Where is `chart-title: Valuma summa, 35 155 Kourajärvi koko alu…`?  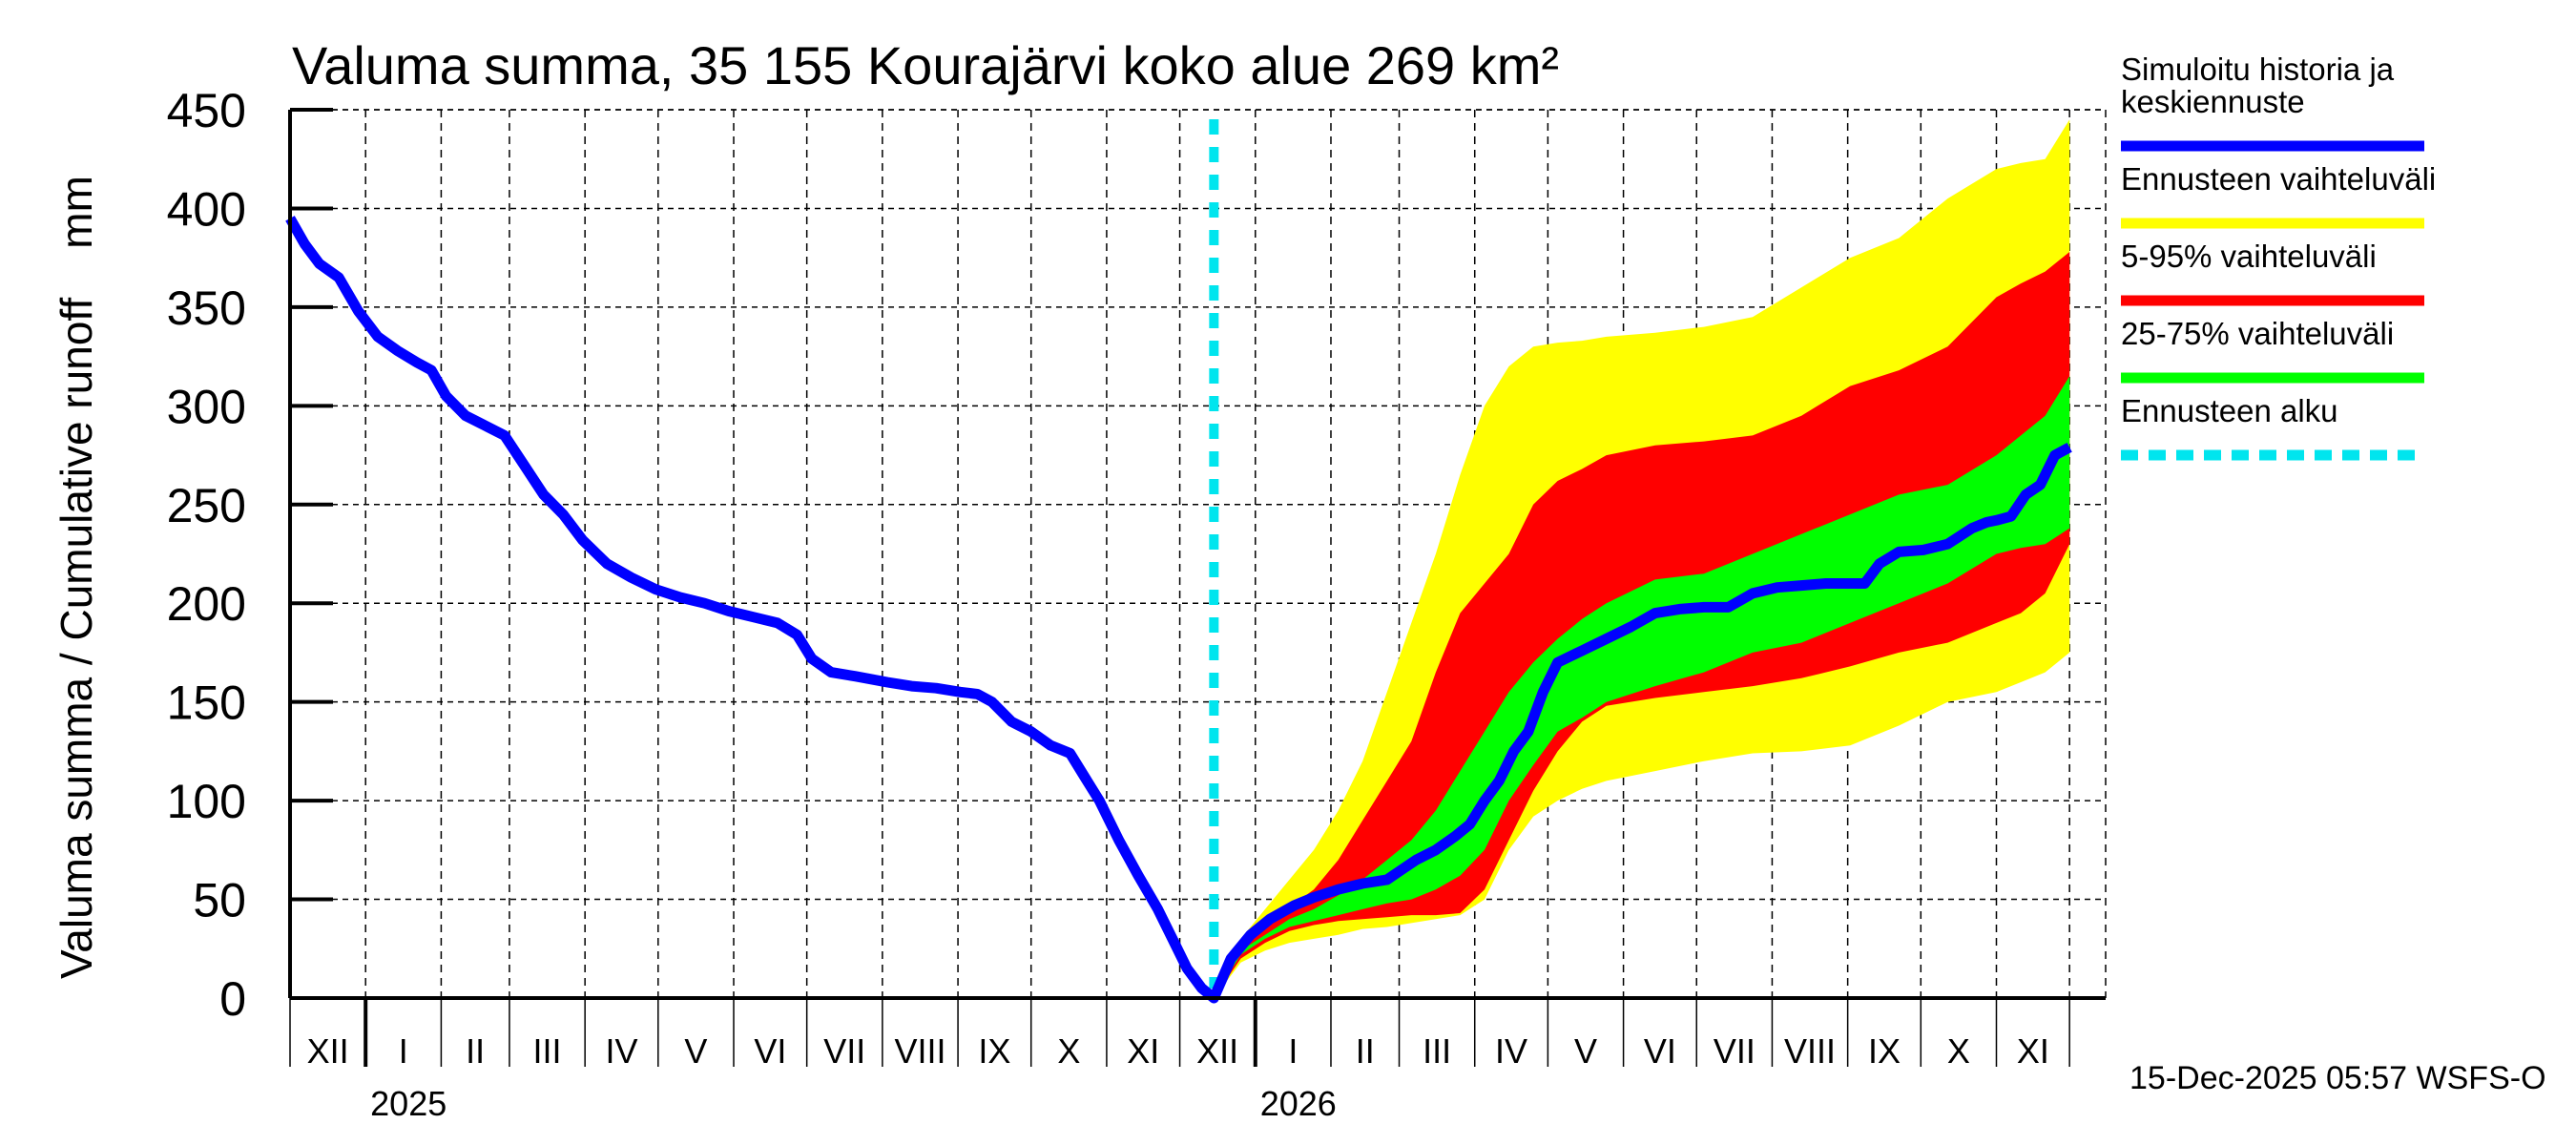
chart-title: Valuma summa, 35 155 Kourajärvi koko alu… is located at coordinates (925, 65).